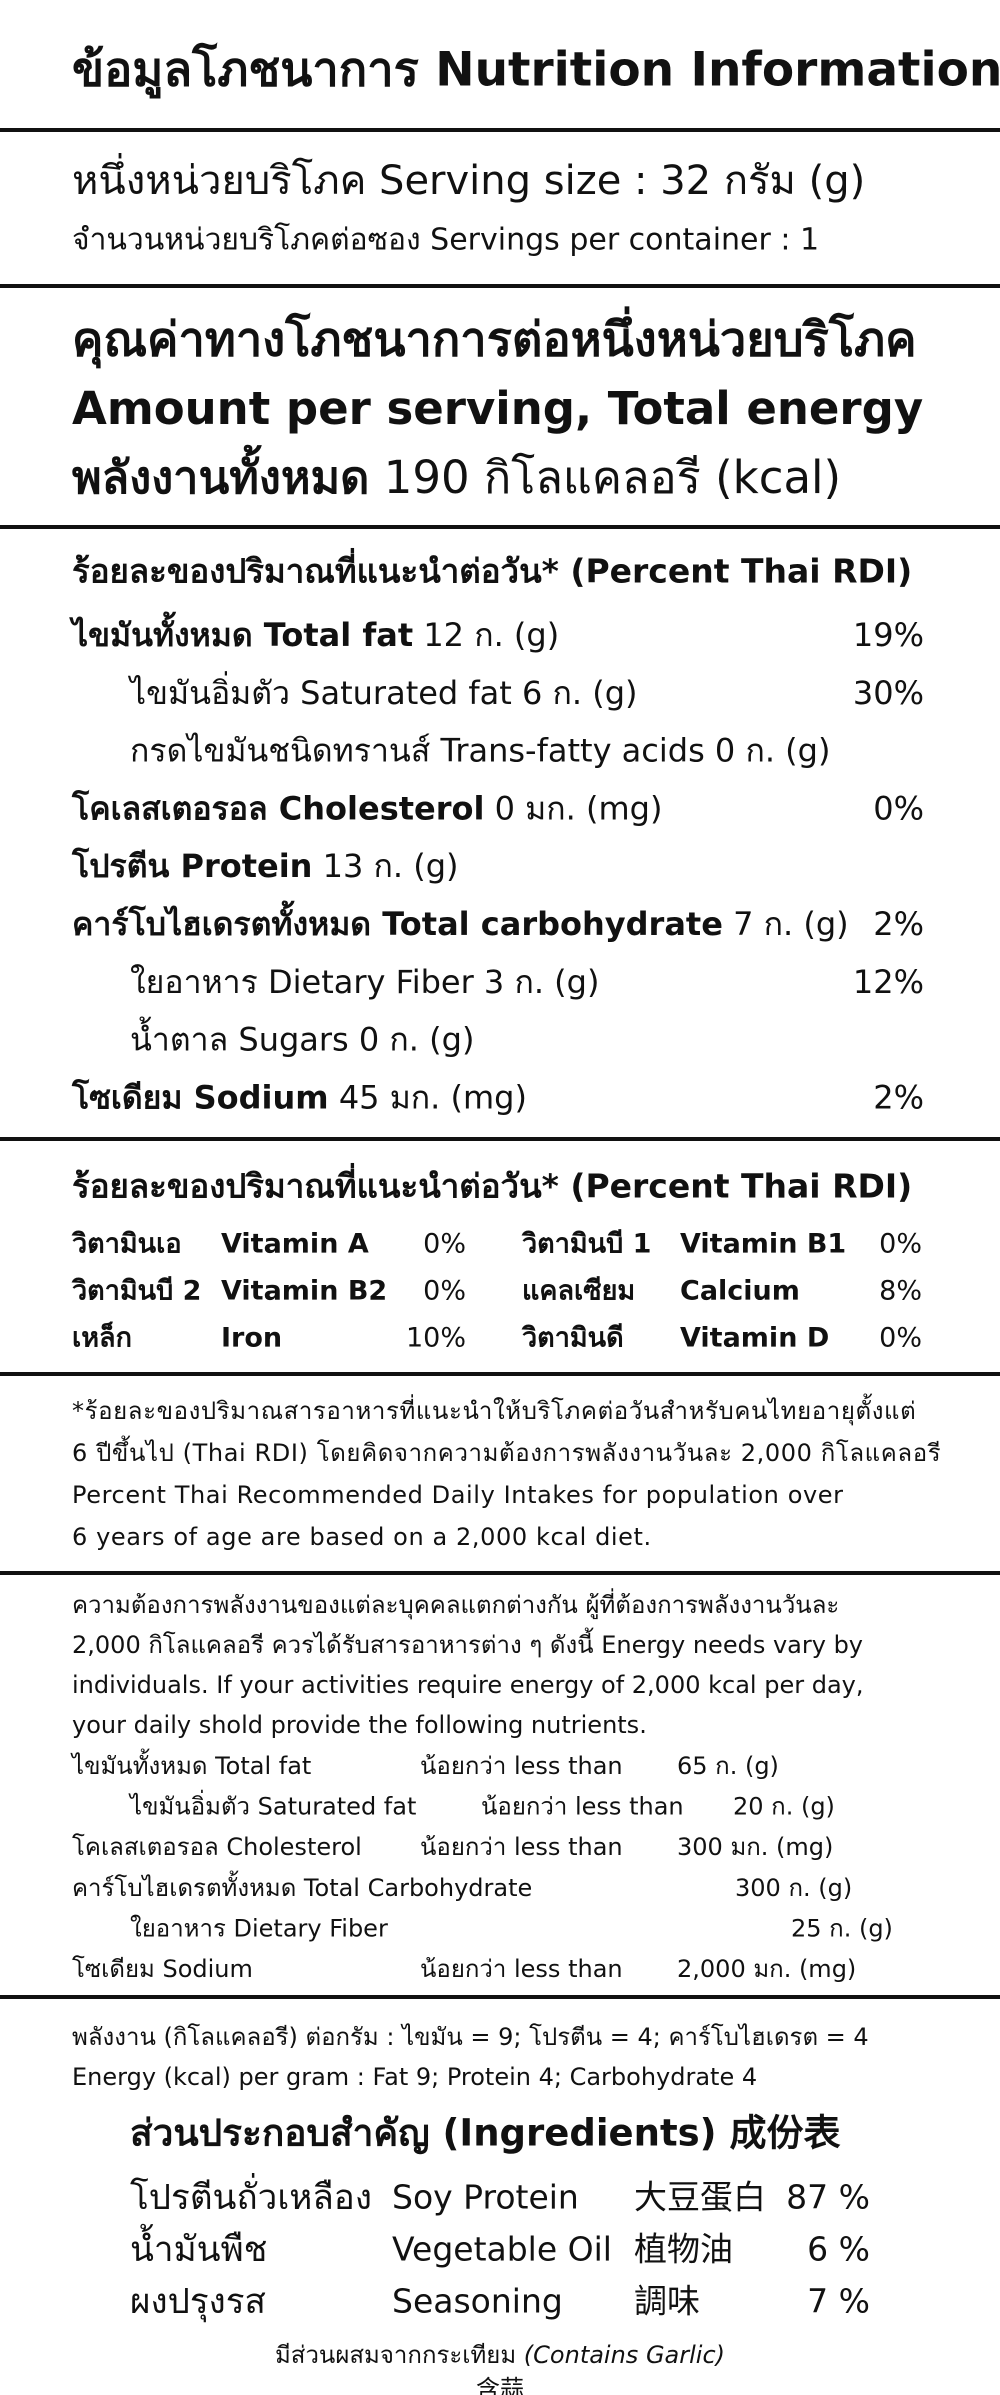  I want to click on nutrient-row: โซเดียม Sodium 45 มก. (mg), so click(299, 1097).